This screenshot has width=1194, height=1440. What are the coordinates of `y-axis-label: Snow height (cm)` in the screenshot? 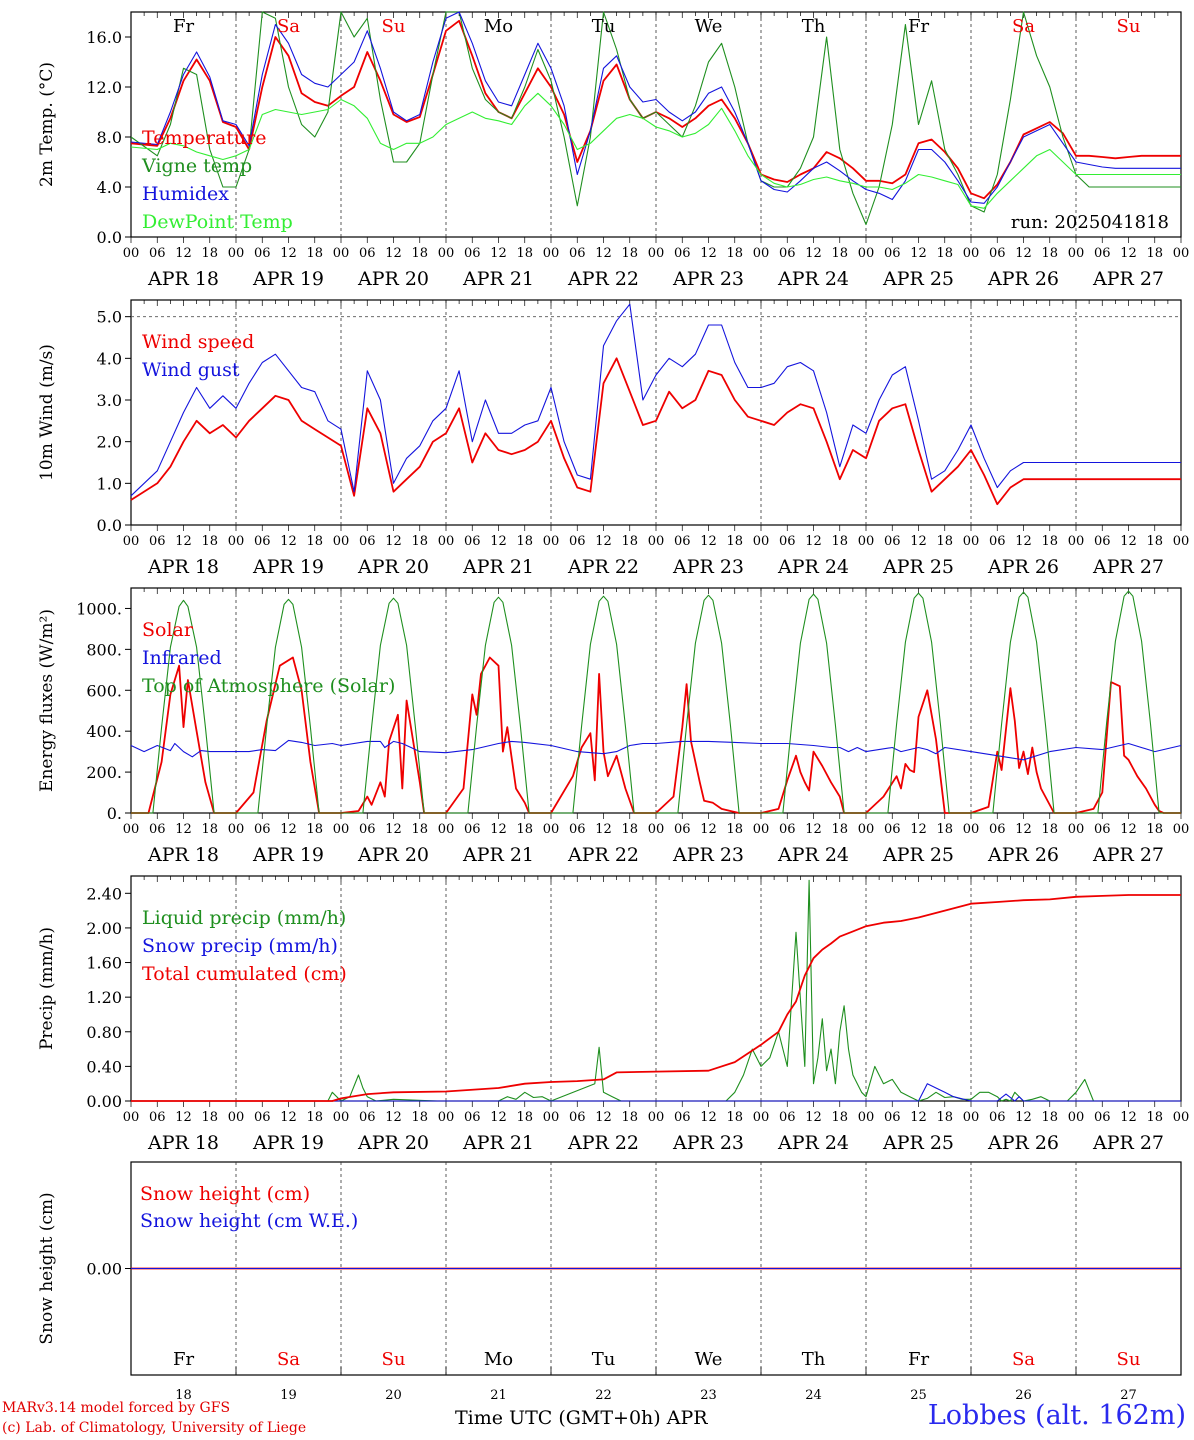 It's located at (47, 1268).